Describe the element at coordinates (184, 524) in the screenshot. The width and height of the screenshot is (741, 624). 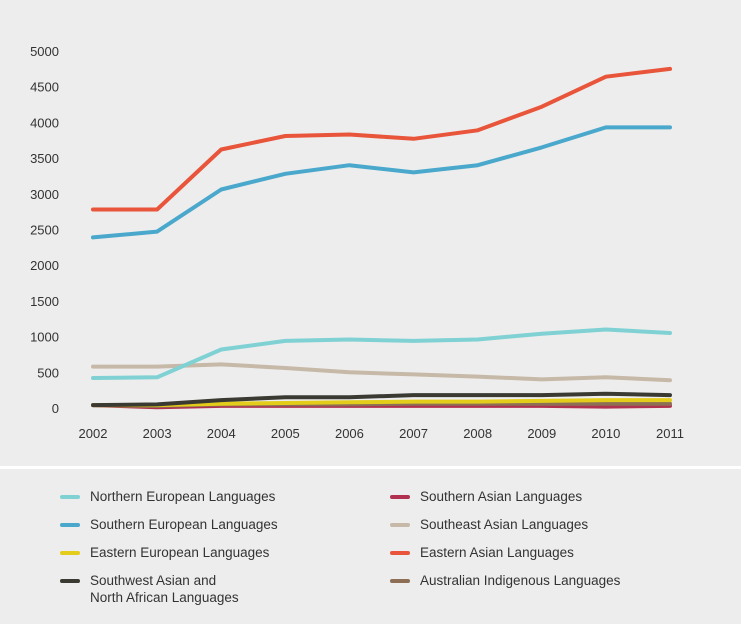
I see `legend-label: Southern European Languages` at that location.